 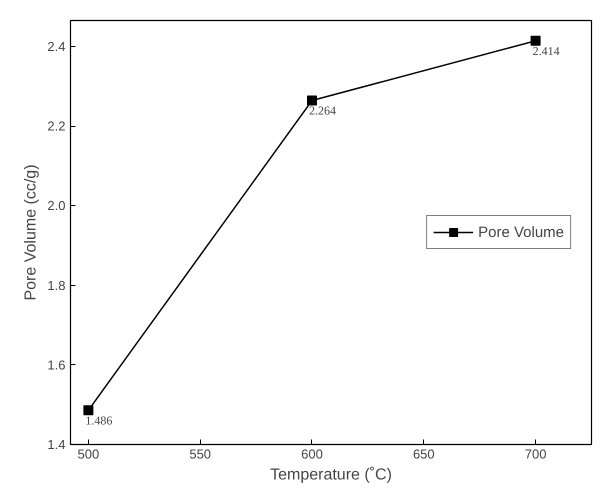 I want to click on y-tick-label: 2.2, so click(x=56, y=126).